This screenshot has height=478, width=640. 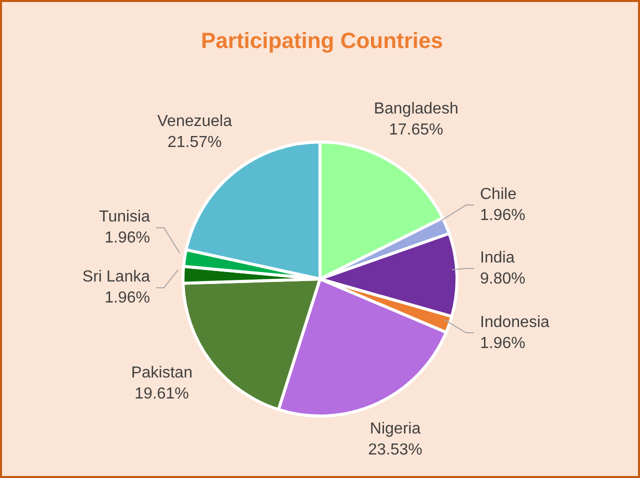 I want to click on slice-label: Pakistan, so click(x=161, y=373).